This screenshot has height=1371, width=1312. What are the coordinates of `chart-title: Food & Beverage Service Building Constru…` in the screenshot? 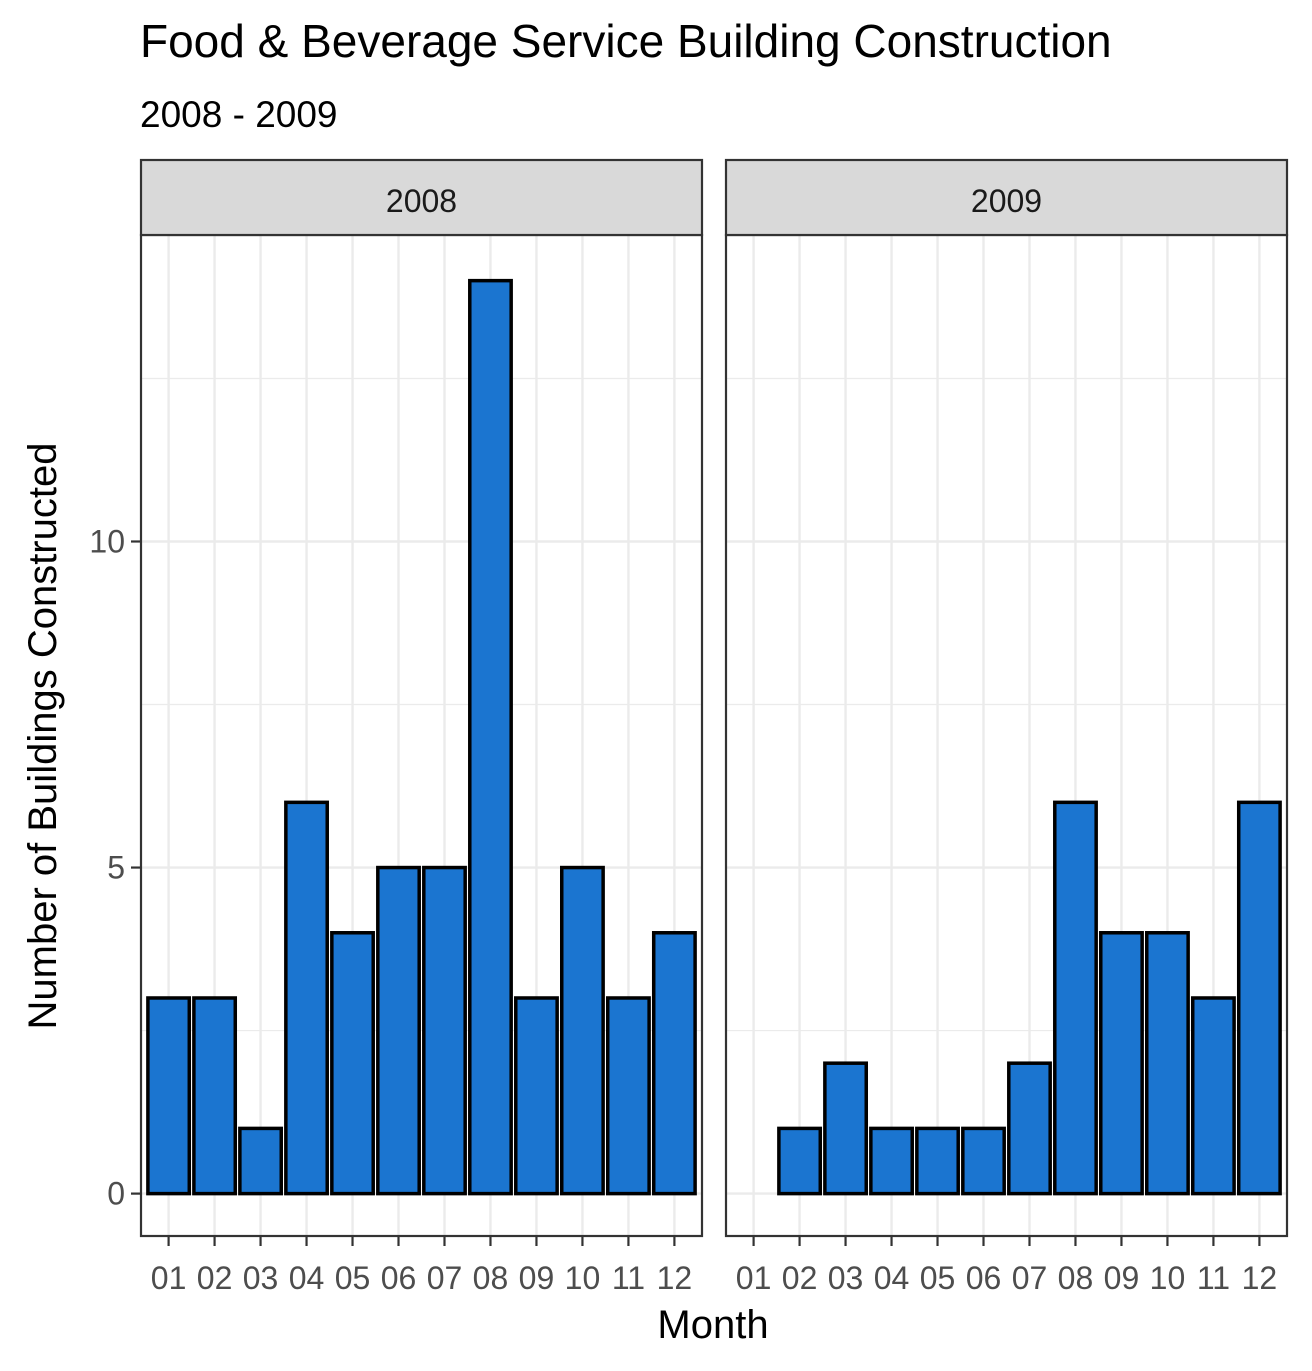 It's located at (626, 41).